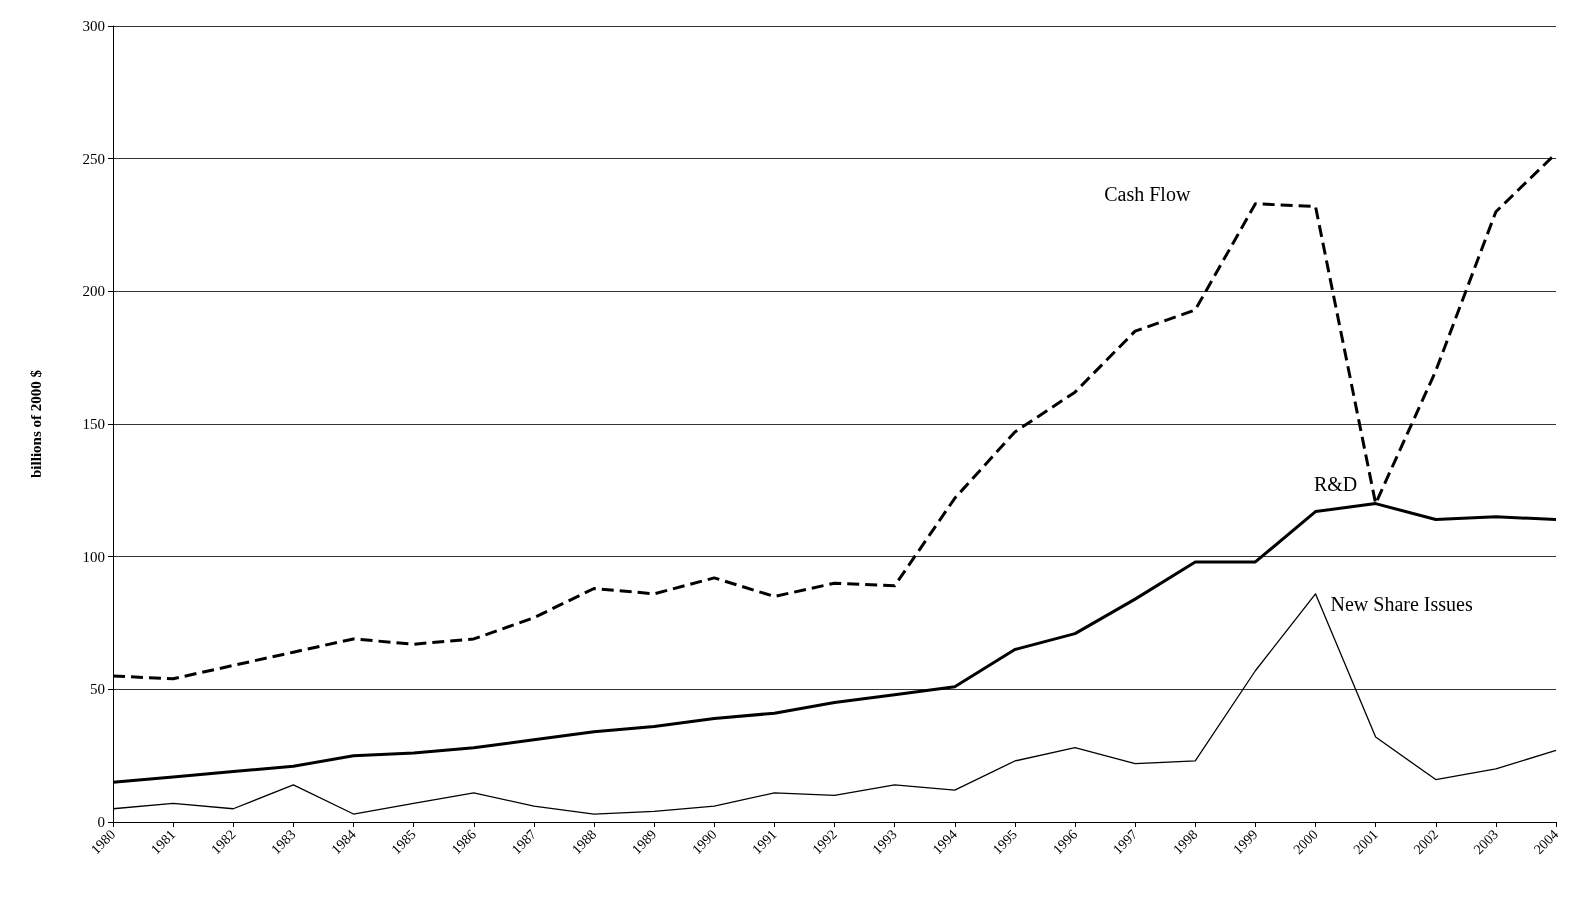 The width and height of the screenshot is (1579, 906). I want to click on x-tick-label: 1981, so click(163, 842).